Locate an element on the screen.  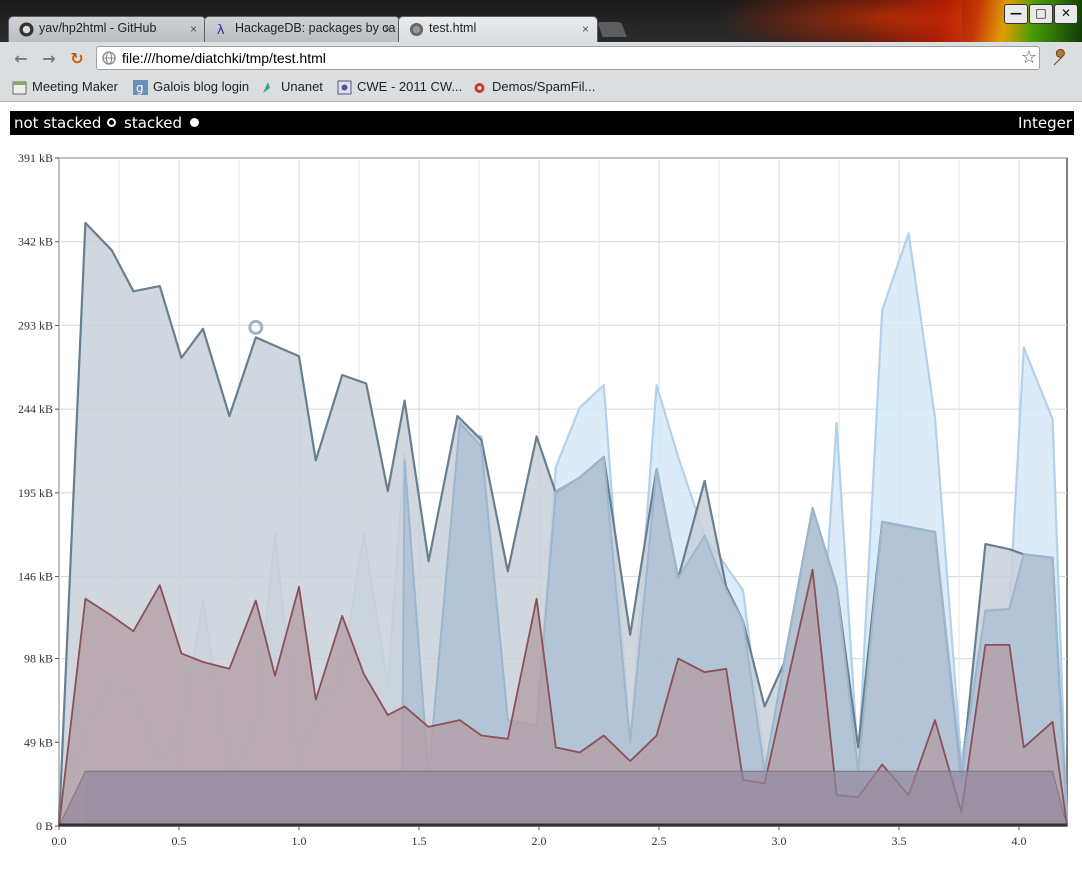
series-line-base is located at coordinates (563, 798).